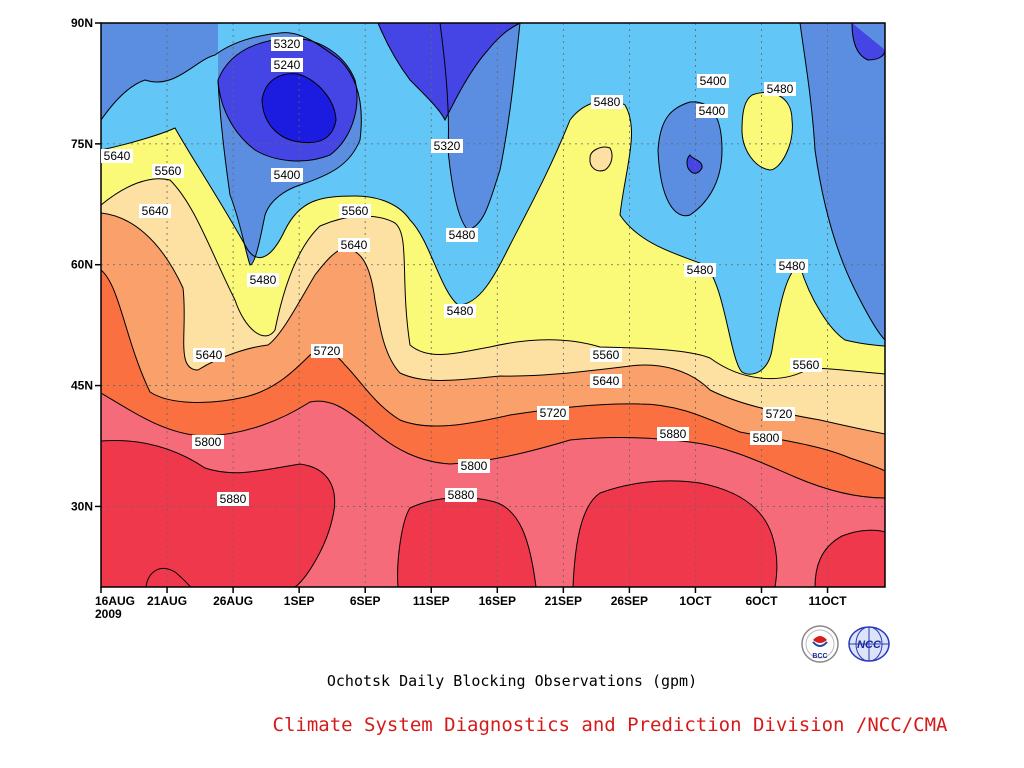 Image resolution: width=1024 pixels, height=768 pixels. I want to click on x-tick-label: 11OCT, so click(828, 601).